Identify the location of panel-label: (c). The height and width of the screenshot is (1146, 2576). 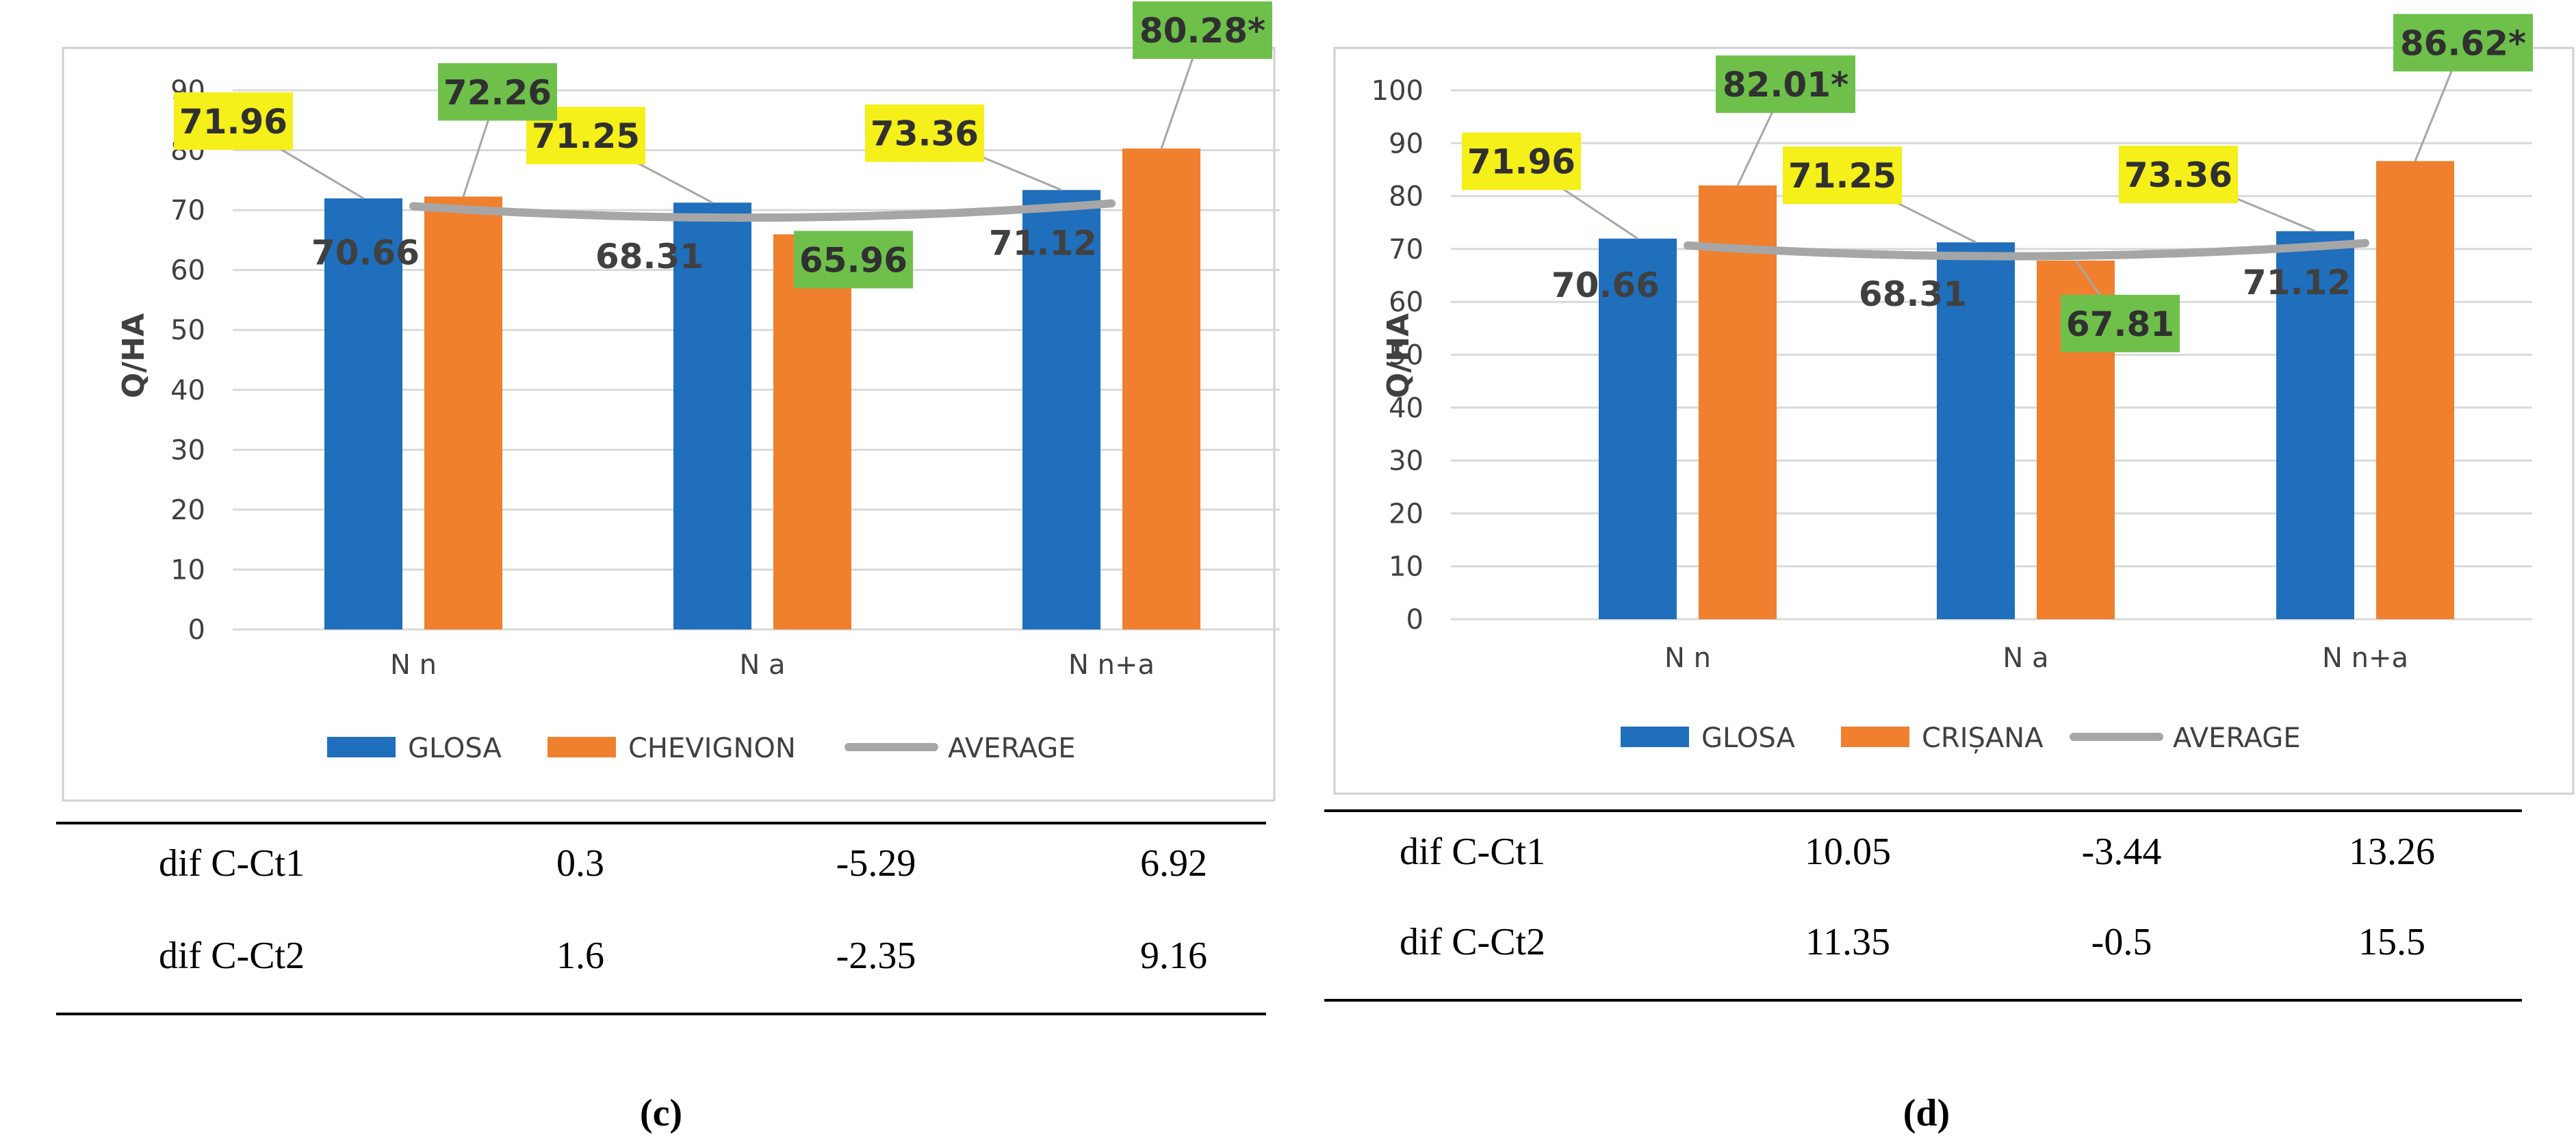
(661, 1113).